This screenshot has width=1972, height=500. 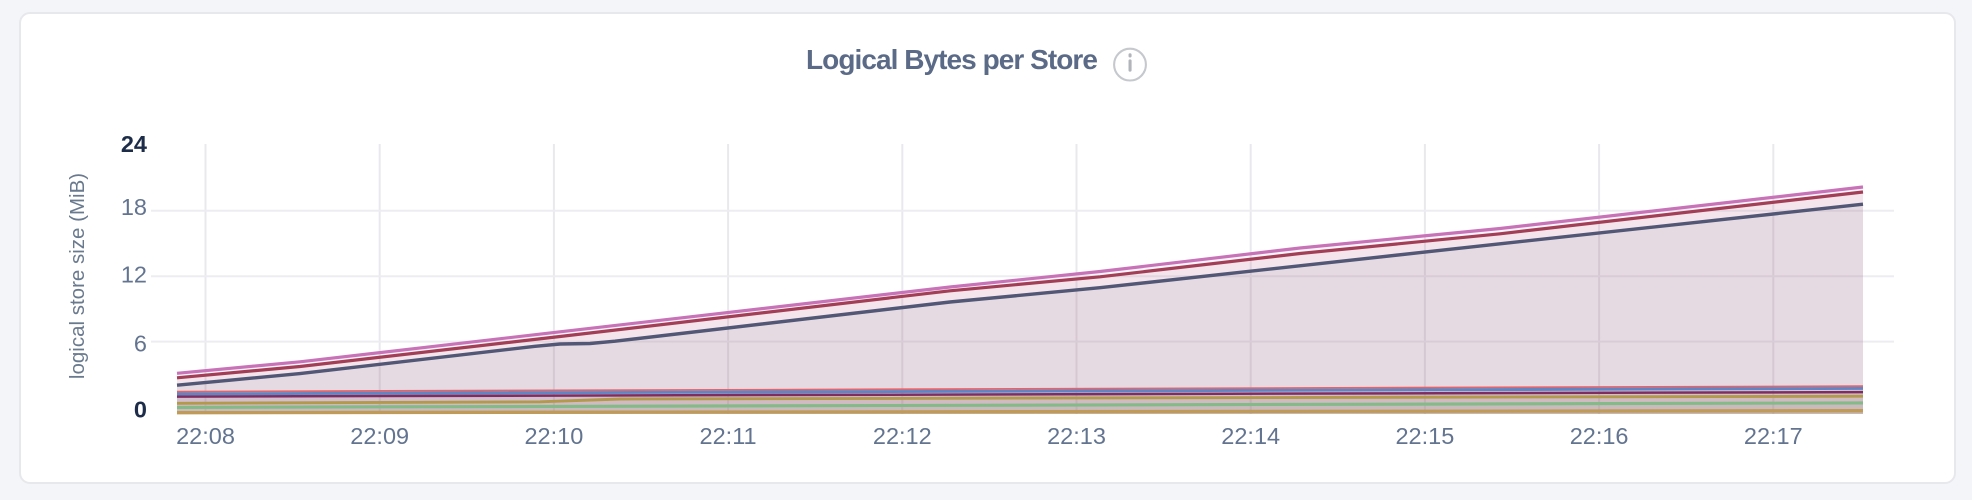 I want to click on svg-text: 6, so click(x=140, y=343).